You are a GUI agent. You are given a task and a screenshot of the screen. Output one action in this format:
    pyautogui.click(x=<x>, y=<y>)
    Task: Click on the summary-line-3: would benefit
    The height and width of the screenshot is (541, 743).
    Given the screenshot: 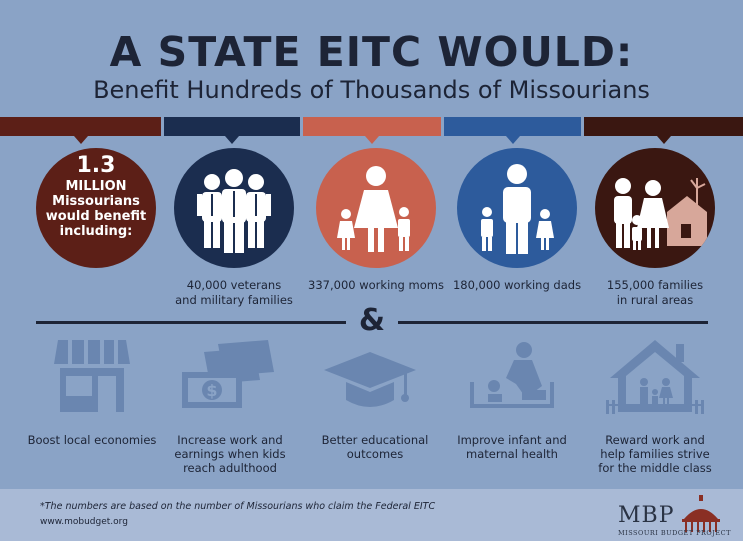 What is the action you would take?
    pyautogui.click(x=96, y=216)
    